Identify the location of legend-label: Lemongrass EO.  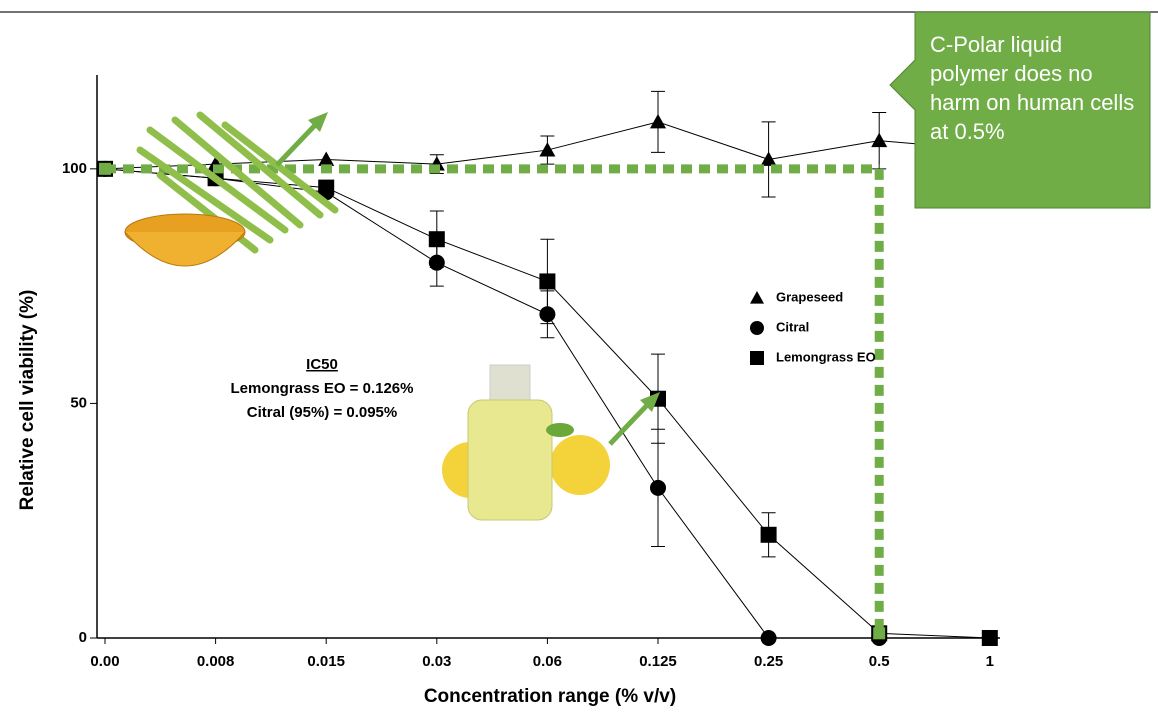
(826, 356).